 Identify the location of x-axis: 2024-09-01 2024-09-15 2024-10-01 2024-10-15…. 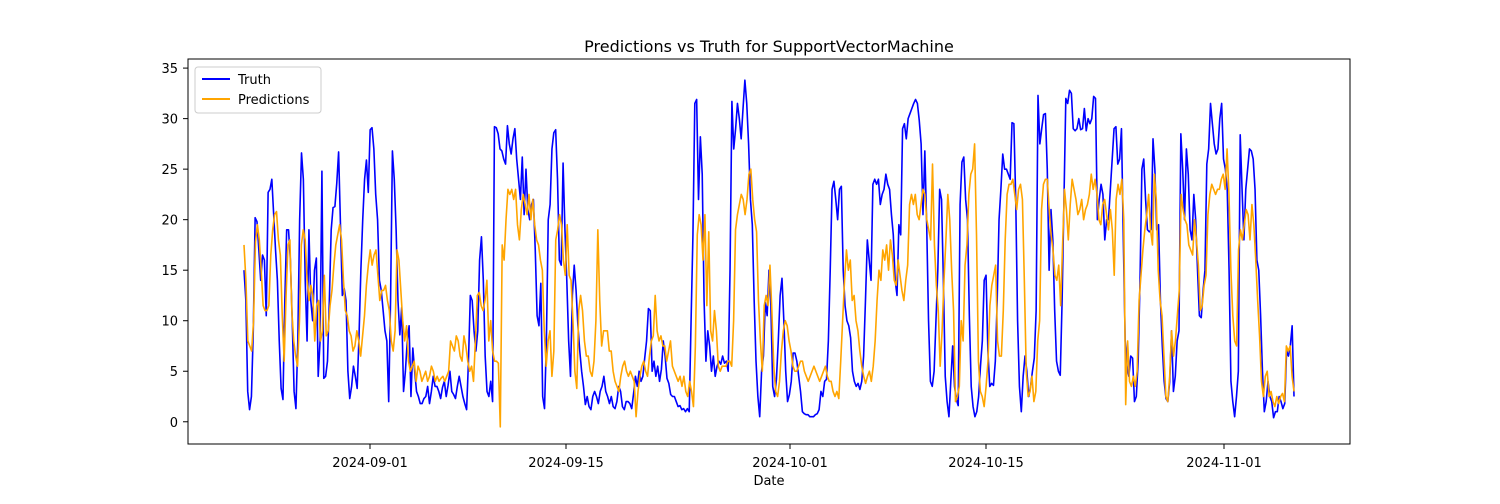
(797, 457).